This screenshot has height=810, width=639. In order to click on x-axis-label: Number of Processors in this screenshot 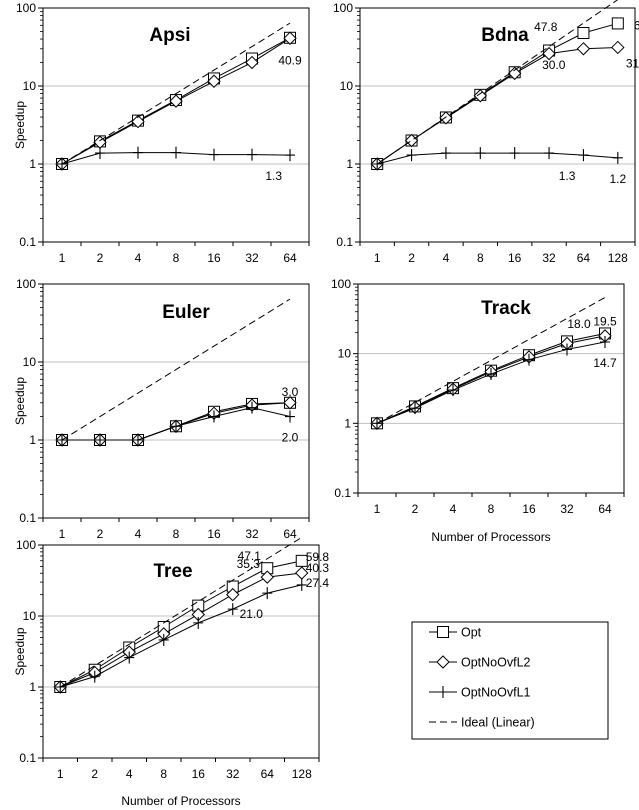, I will do `click(180, 801)`.